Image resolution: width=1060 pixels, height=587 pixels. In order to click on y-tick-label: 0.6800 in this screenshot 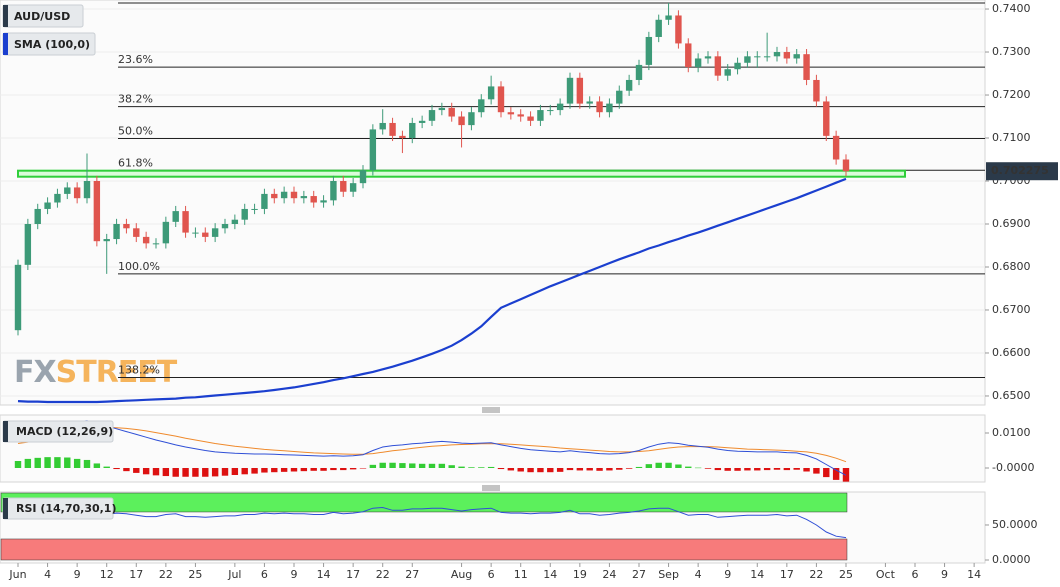, I will do `click(1011, 266)`.